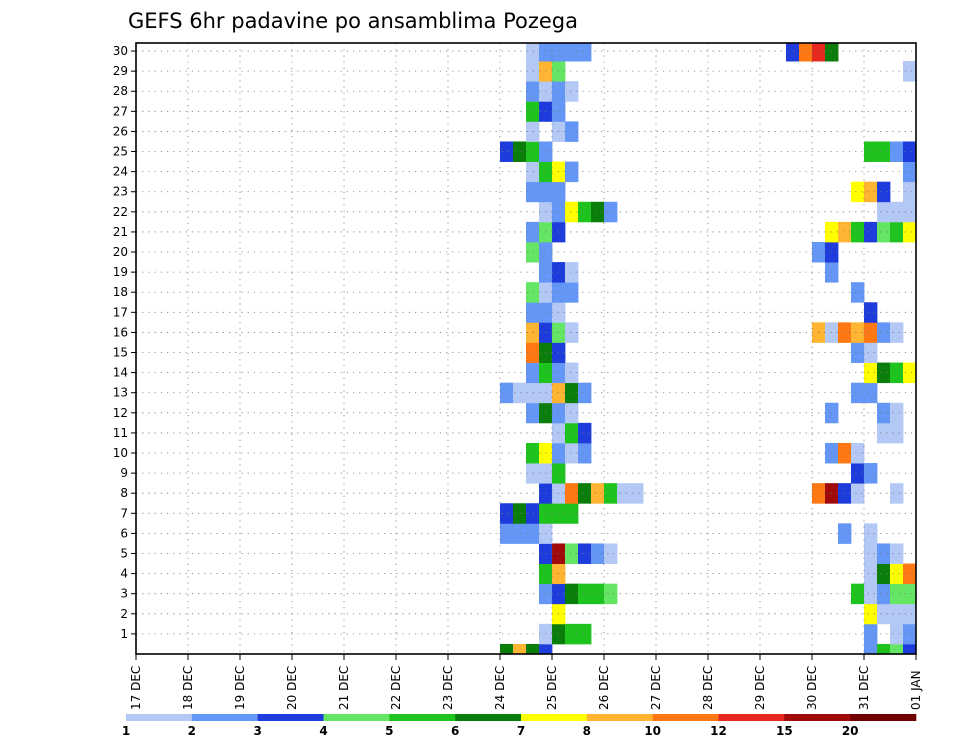 The width and height of the screenshot is (960, 742). I want to click on x-tick-label: 30 DEC, so click(812, 688).